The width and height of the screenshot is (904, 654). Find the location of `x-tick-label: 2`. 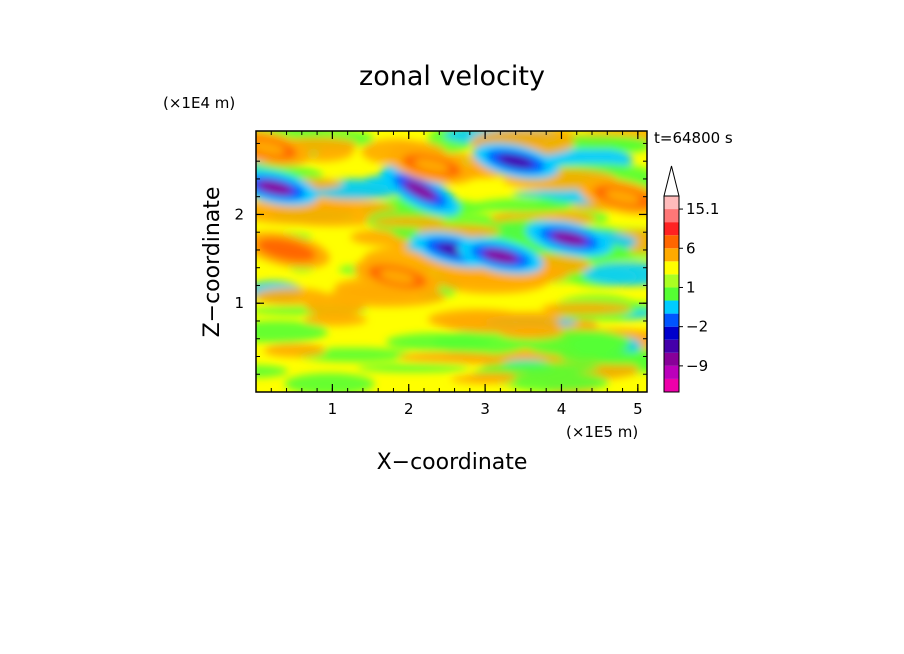

x-tick-label: 2 is located at coordinates (409, 409).